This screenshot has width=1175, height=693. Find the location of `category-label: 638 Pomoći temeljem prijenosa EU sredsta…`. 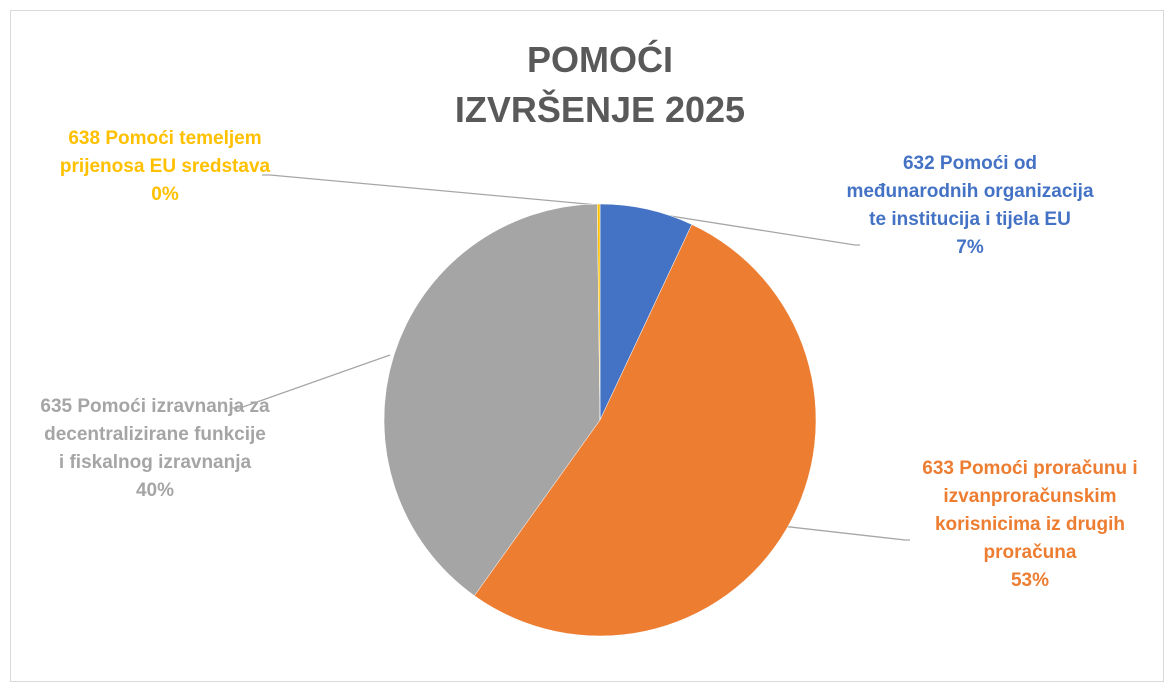

category-label: 638 Pomoći temeljem prijenosa EU sredsta… is located at coordinates (165, 152).